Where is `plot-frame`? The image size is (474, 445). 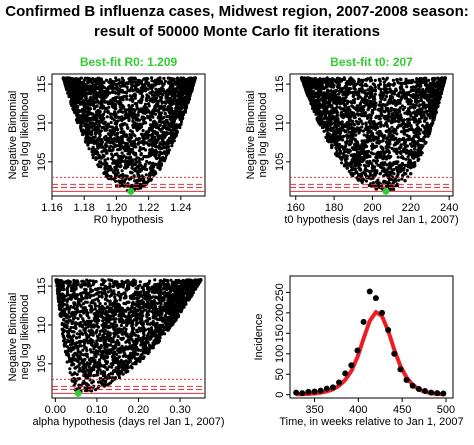 plot-frame is located at coordinates (128, 135).